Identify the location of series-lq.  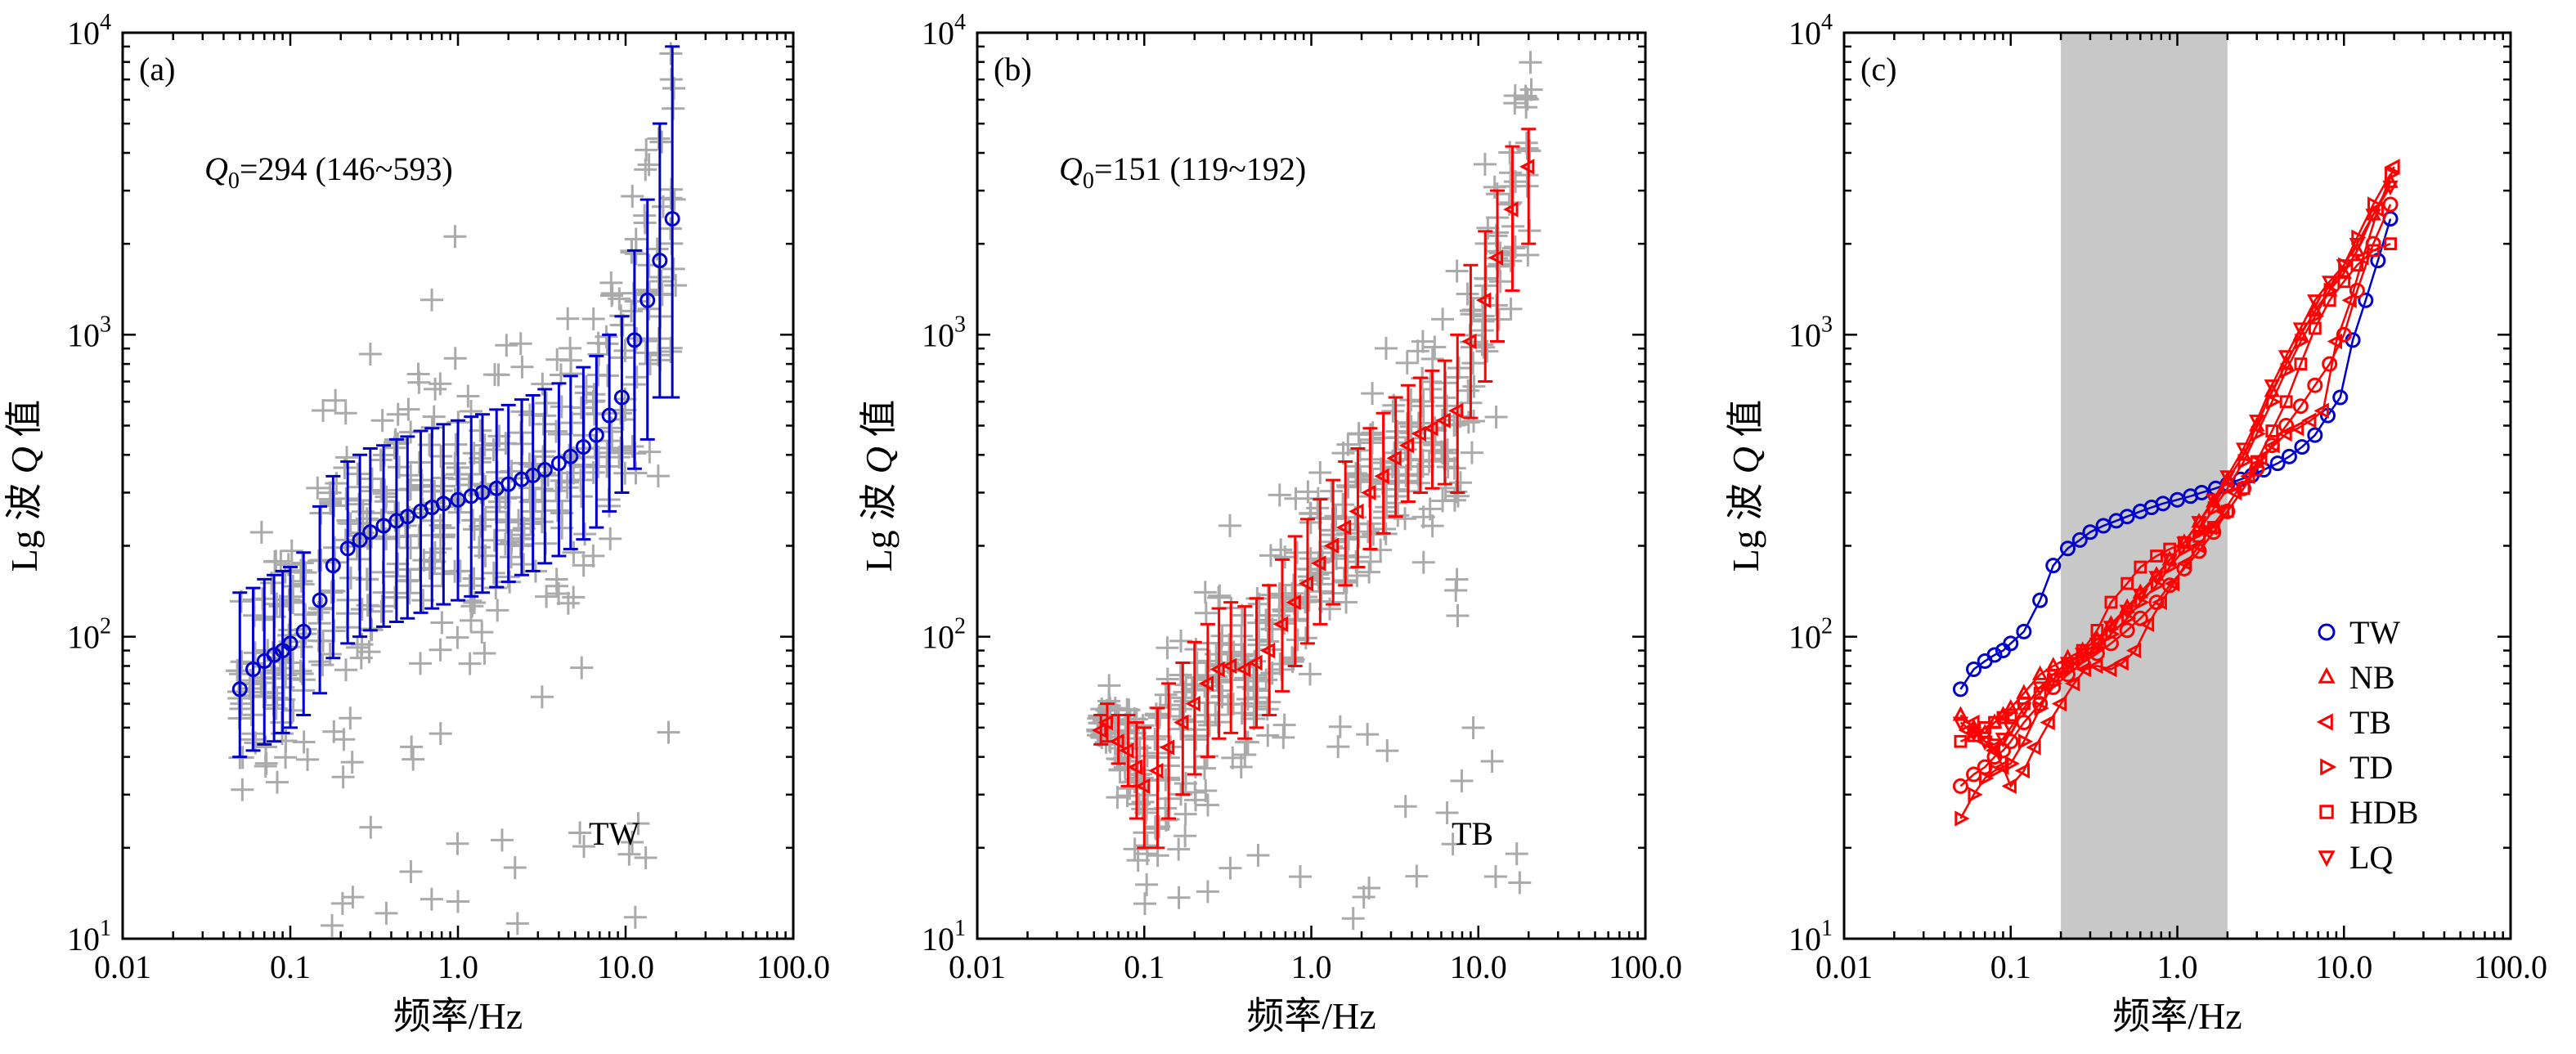
(2175, 467).